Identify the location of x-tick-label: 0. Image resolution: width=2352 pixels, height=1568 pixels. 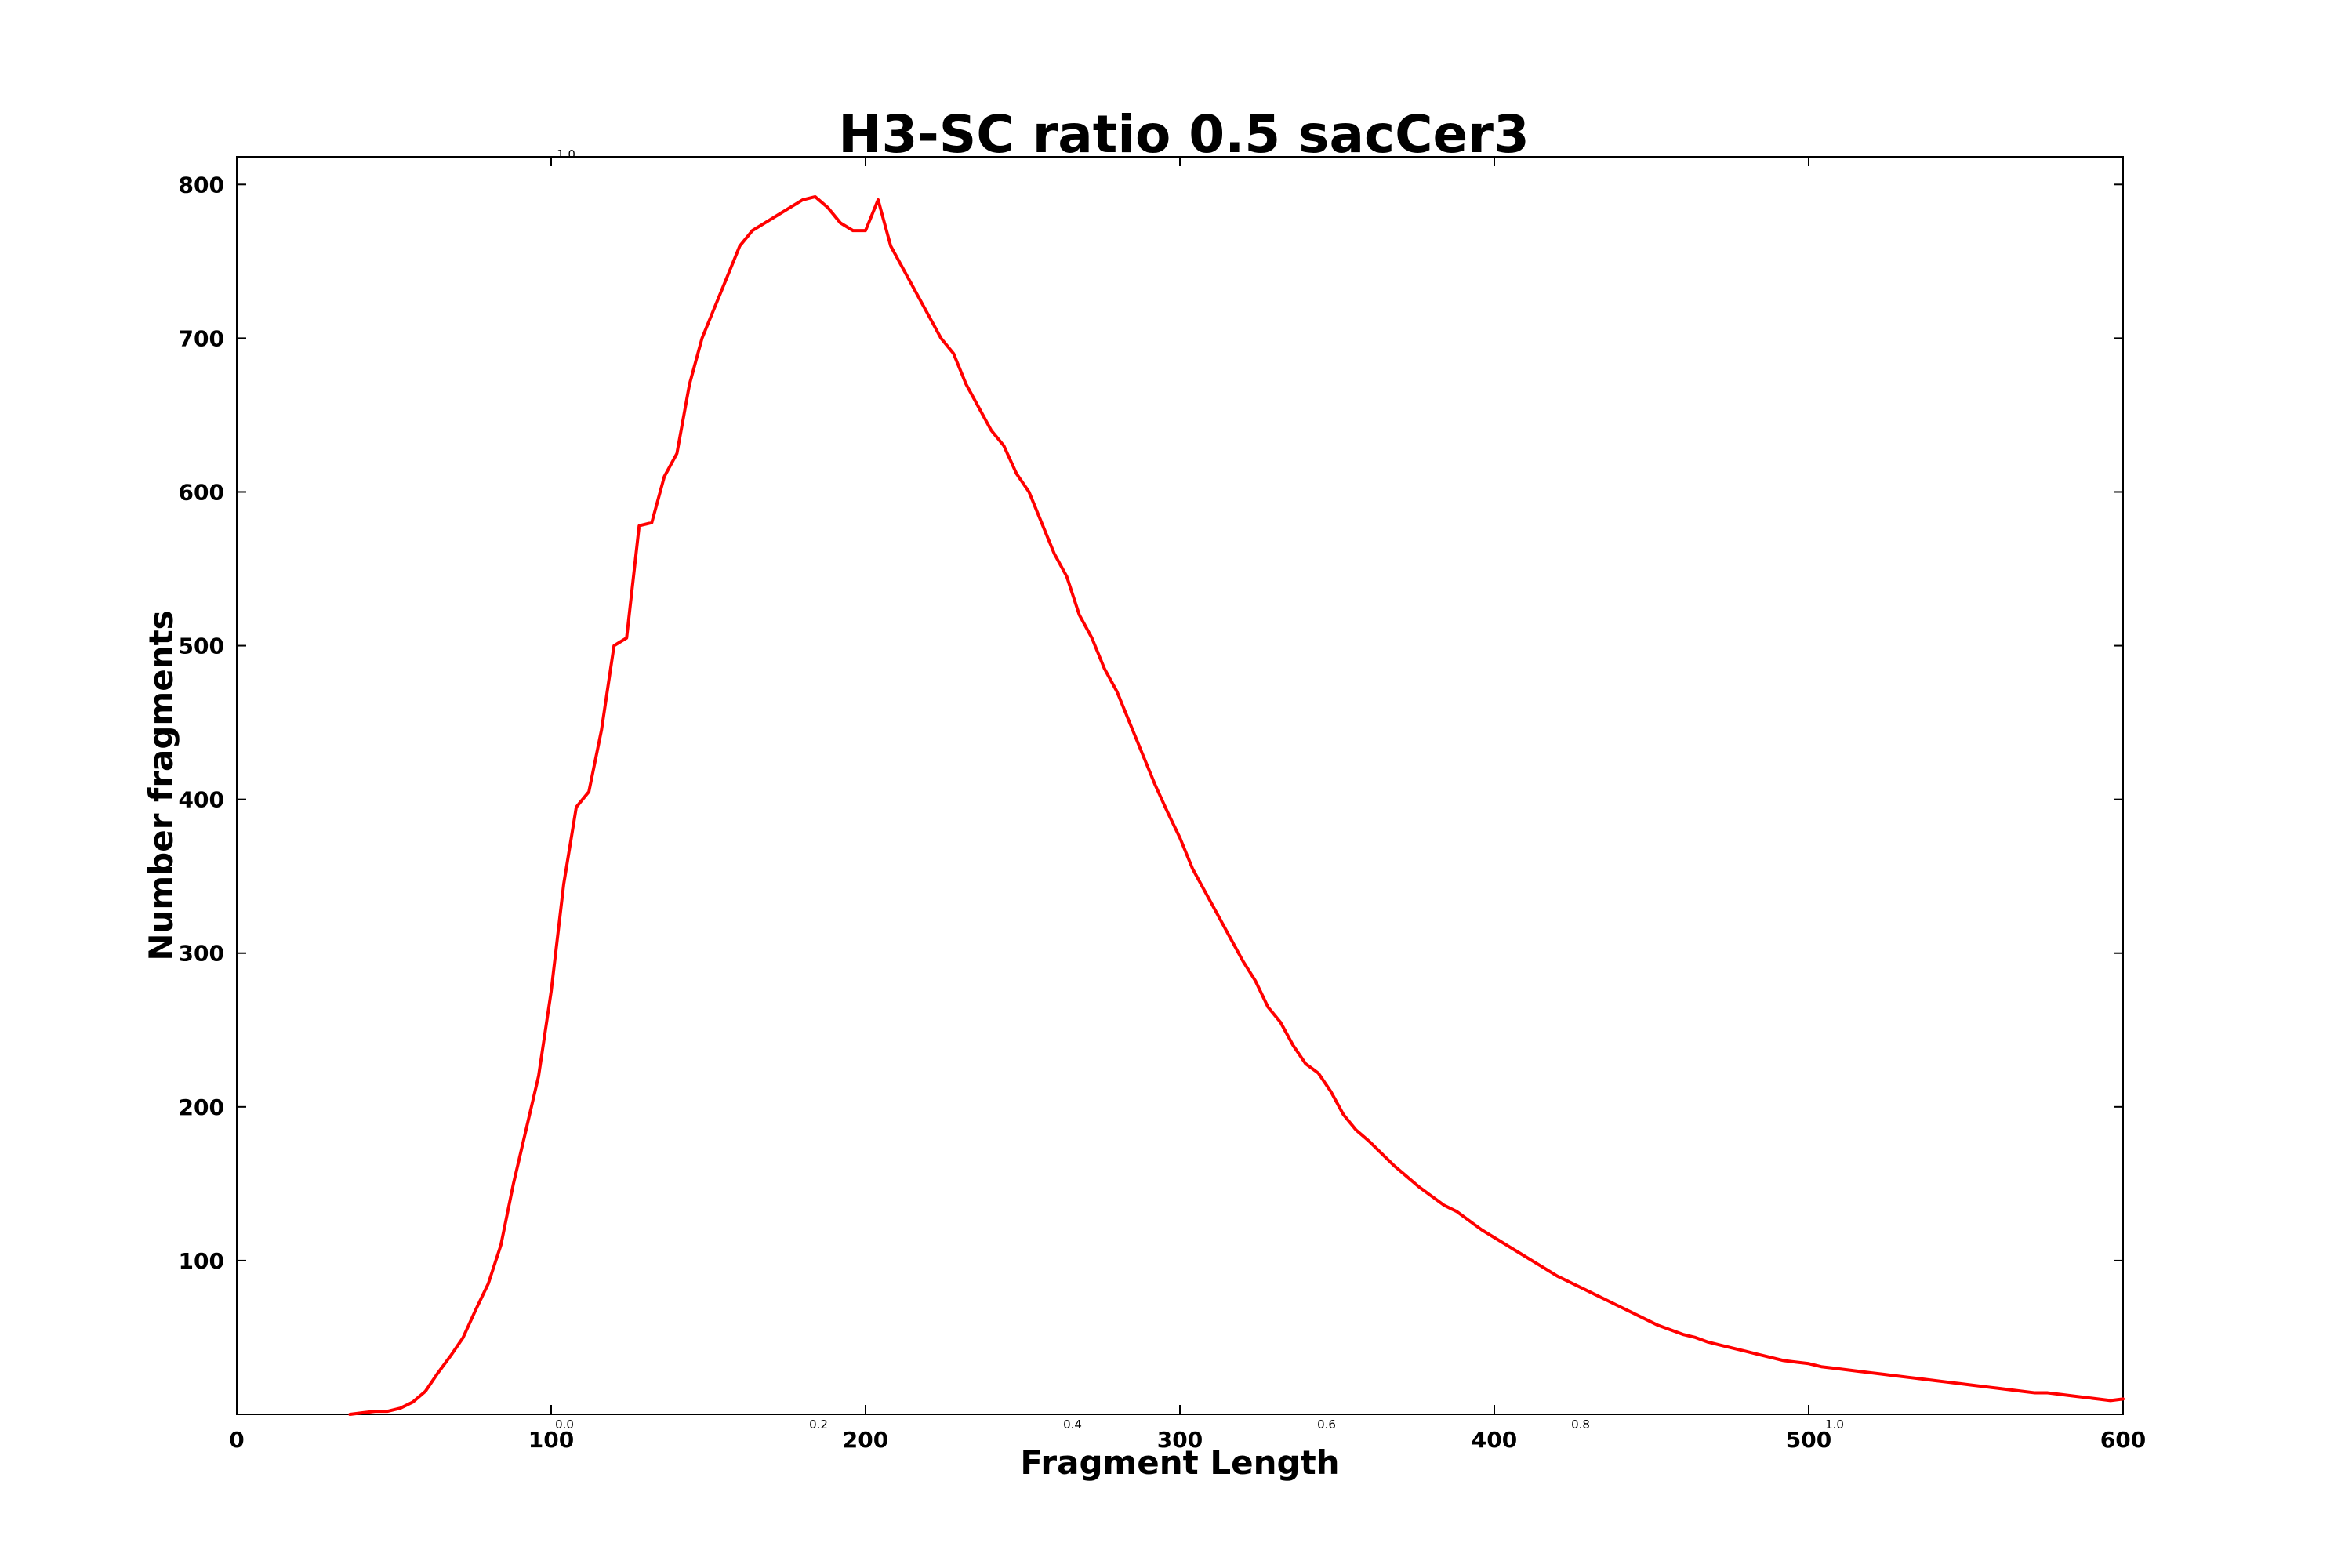
(237, 1440).